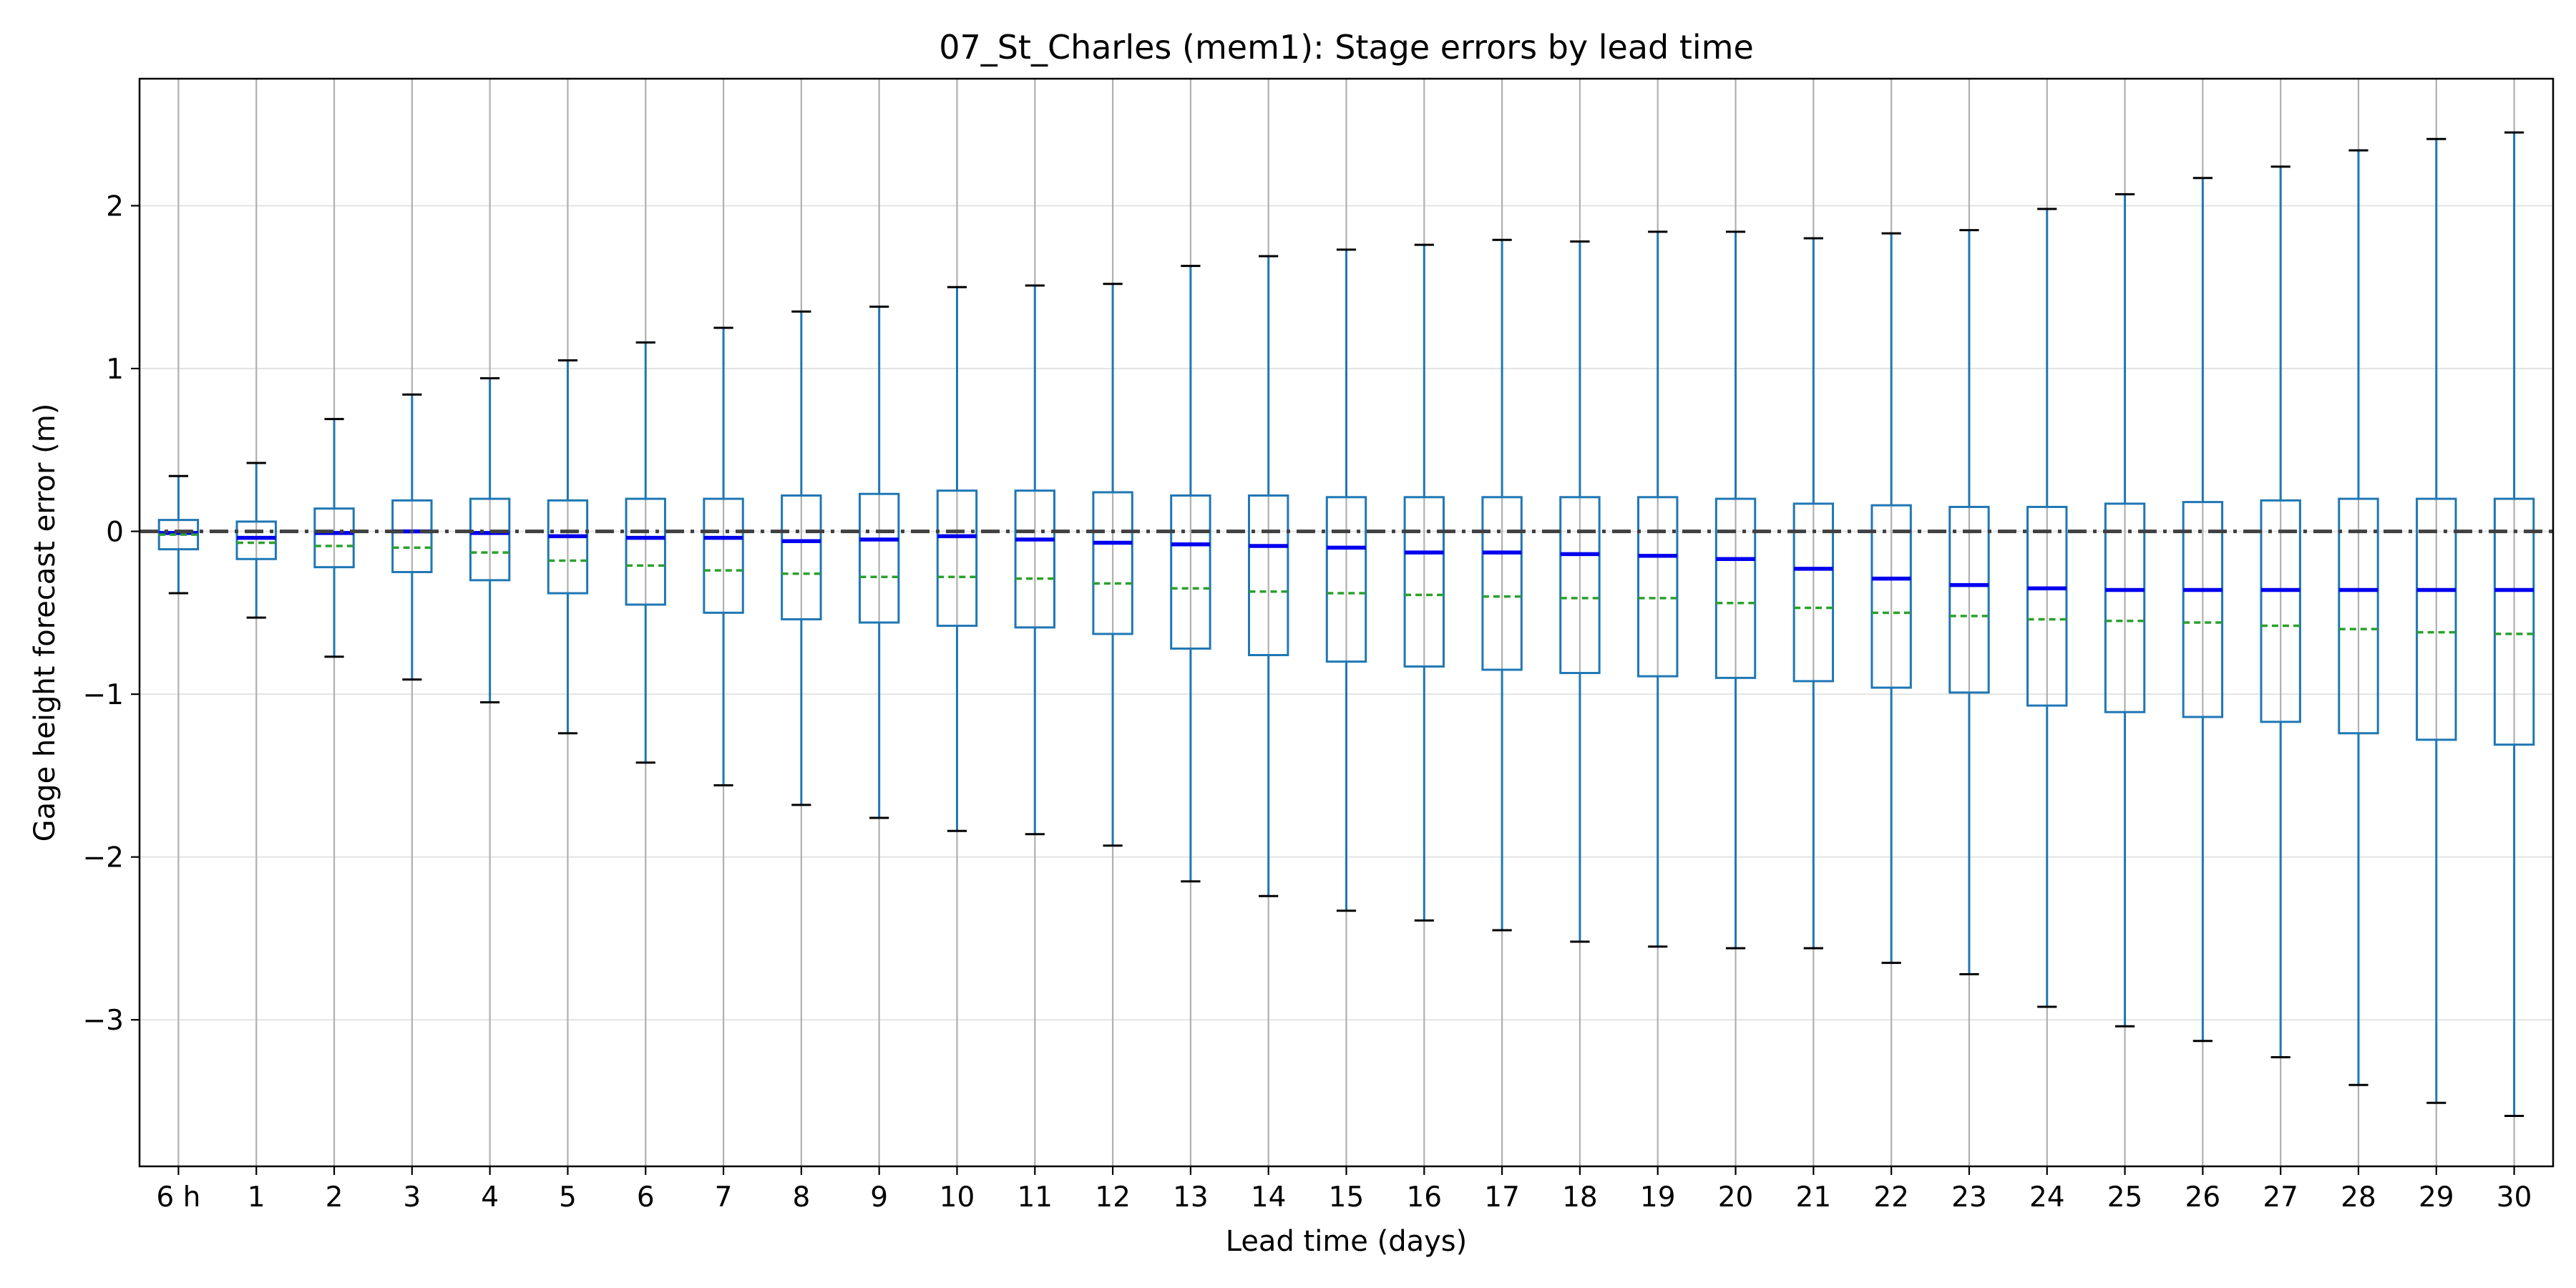 The height and width of the screenshot is (1288, 2576). I want to click on x-tick-label: 21, so click(1814, 1197).